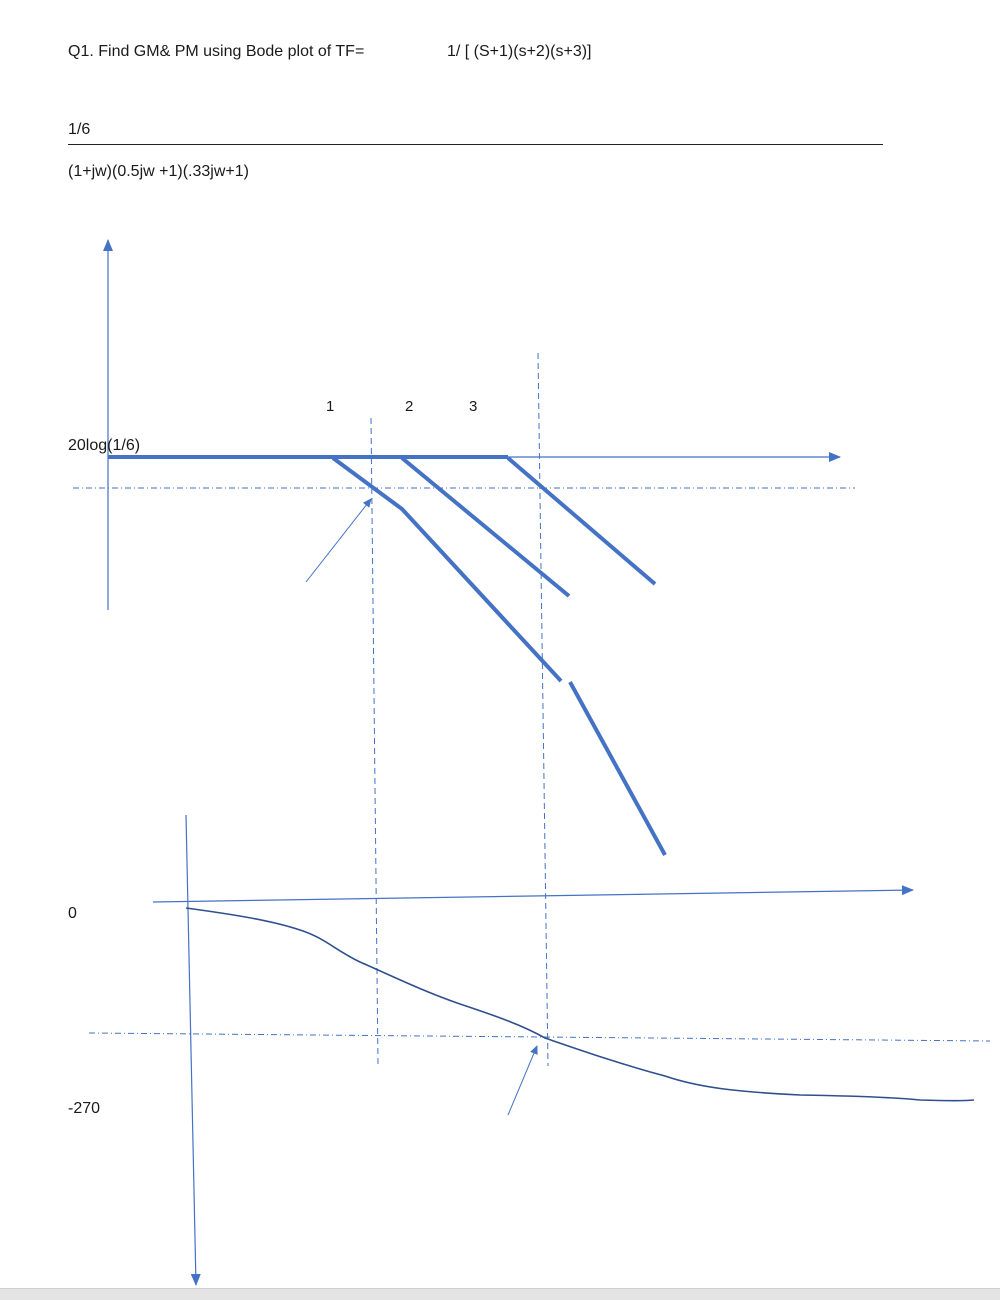  Describe the element at coordinates (79, 129) in the screenshot. I see `fraction-numerator: 1/6` at that location.